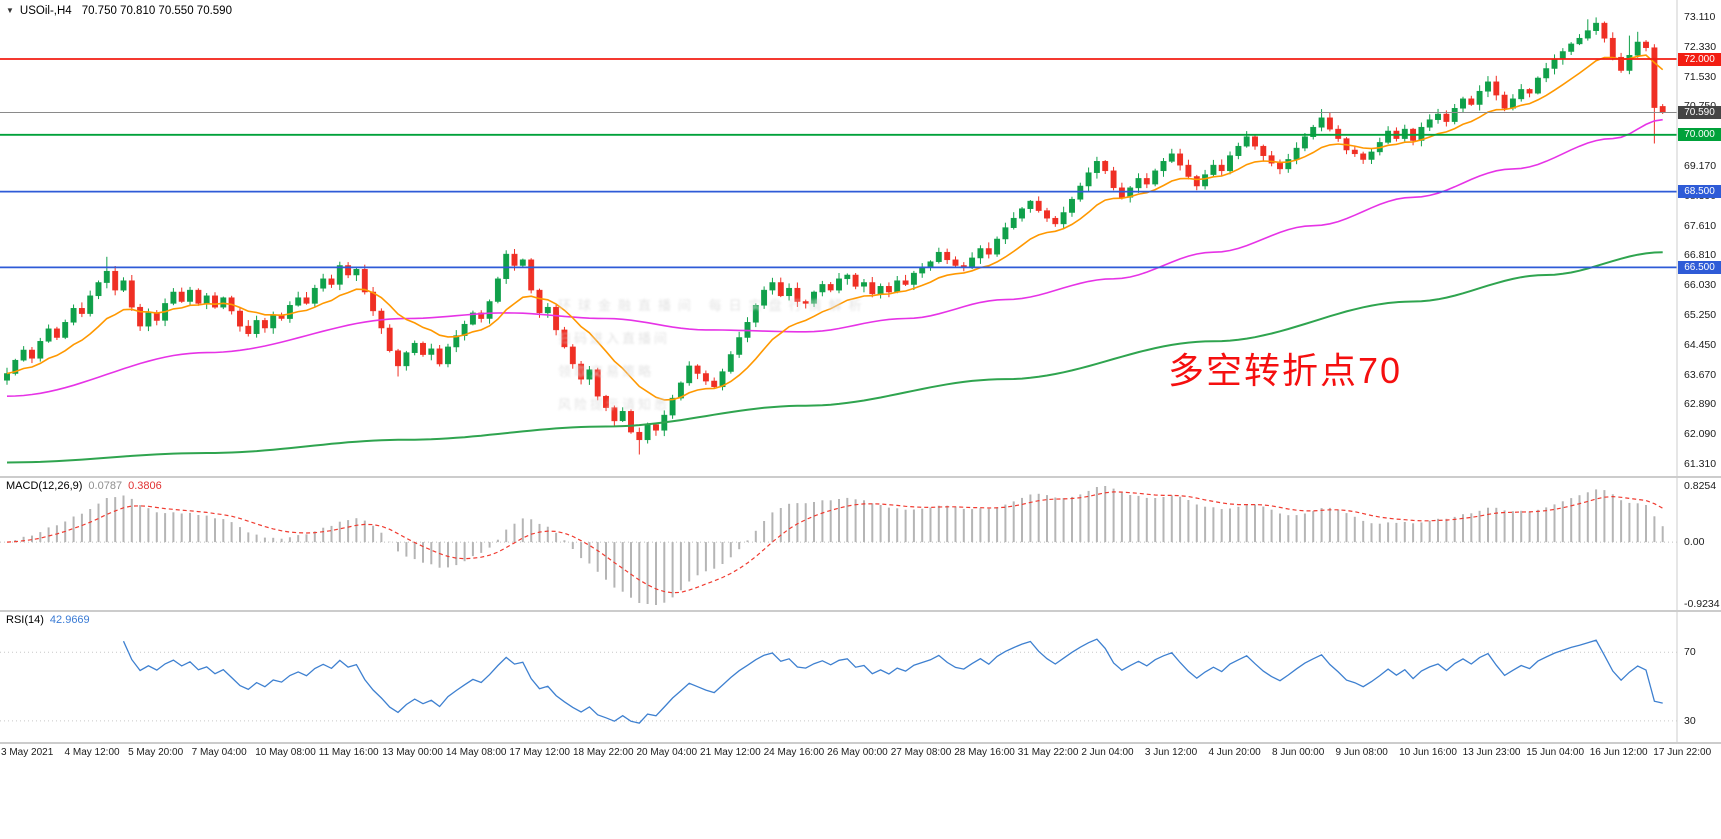  Describe the element at coordinates (145, 486) in the screenshot. I see `macd-signal-value: 0.3806` at that location.